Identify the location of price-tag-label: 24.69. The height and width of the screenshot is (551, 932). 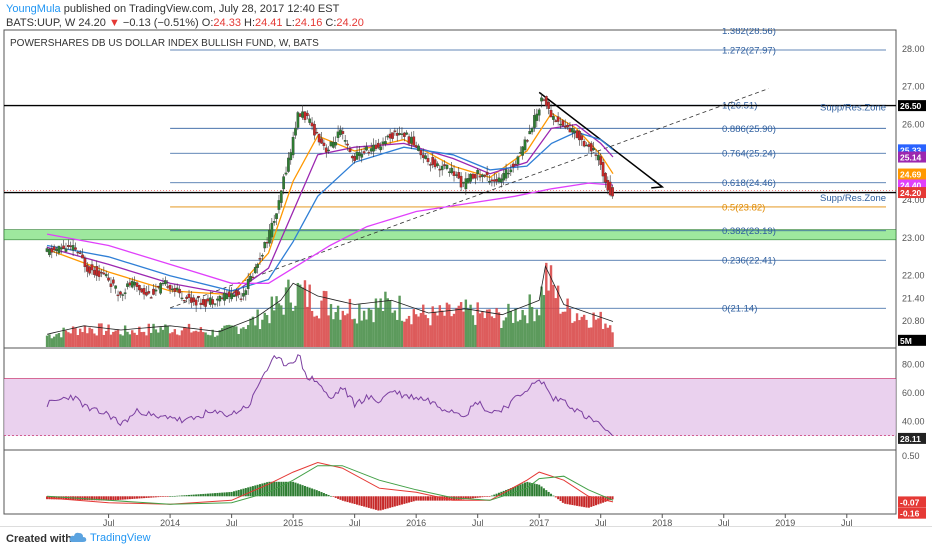
(911, 175).